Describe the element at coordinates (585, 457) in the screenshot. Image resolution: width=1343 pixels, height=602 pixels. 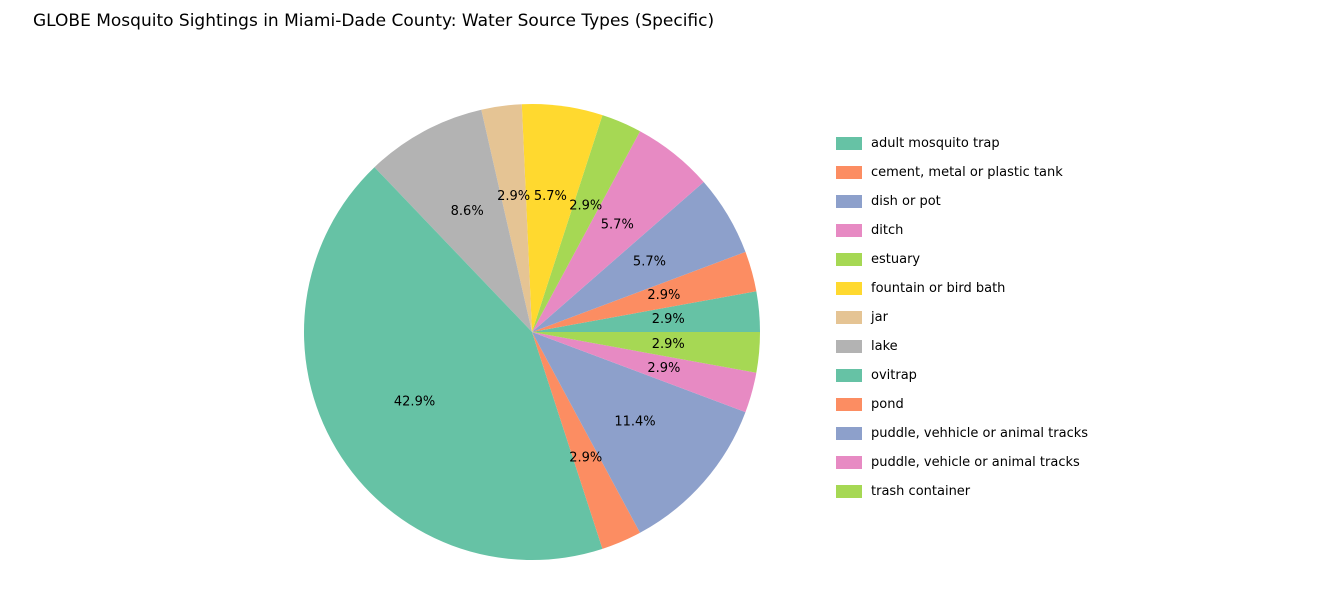
I see `pie-percent-label-cement-metal-or-plastic-tank: 2.9%` at that location.